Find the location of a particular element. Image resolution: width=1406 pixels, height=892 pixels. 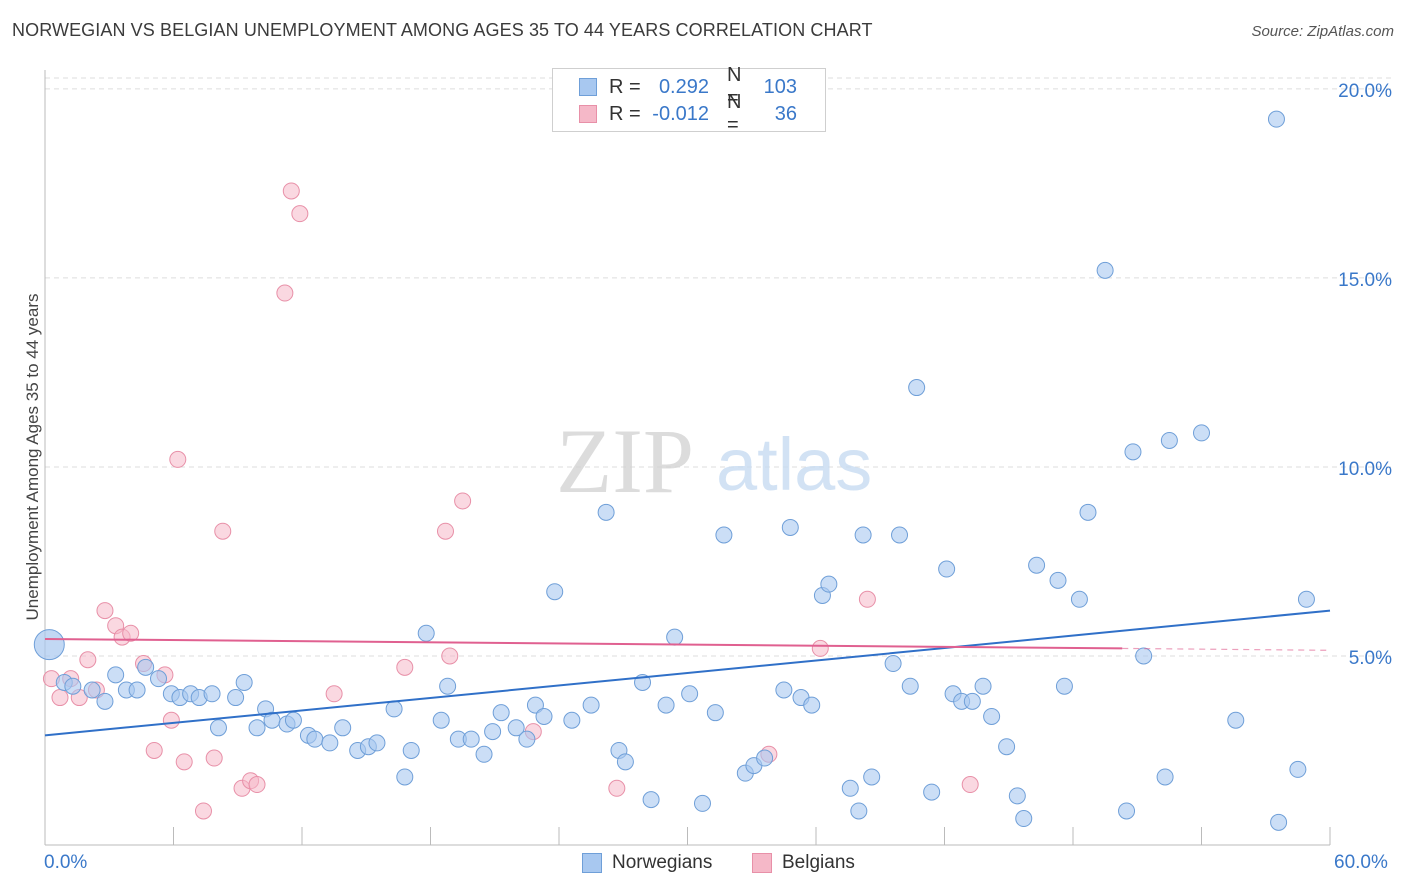

y-tick-label: 5.0% is located at coordinates (1370, 658).